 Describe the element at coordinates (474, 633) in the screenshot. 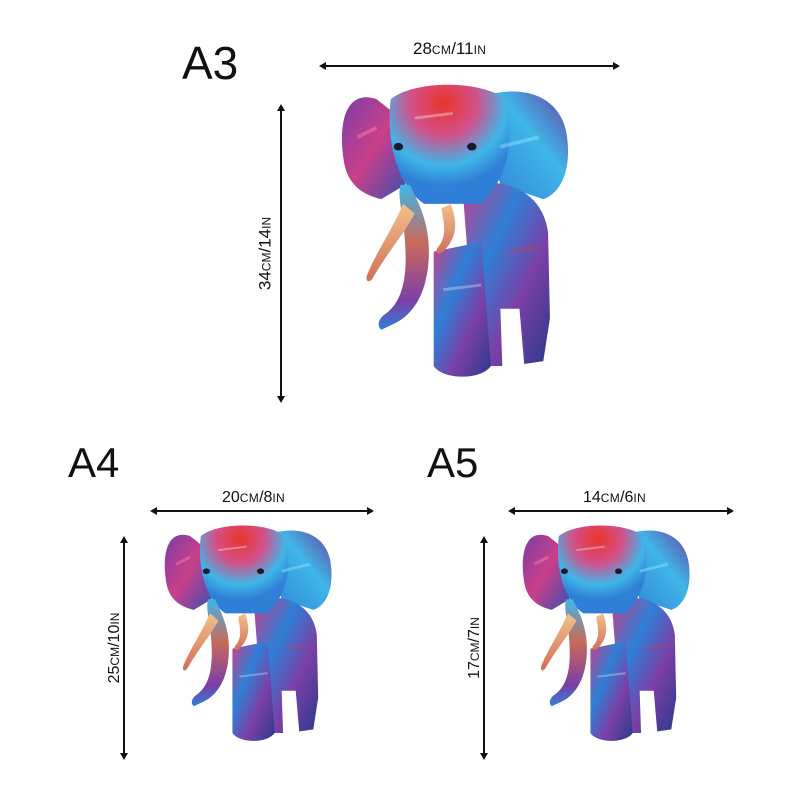

I see `height-in-value: 7` at that location.